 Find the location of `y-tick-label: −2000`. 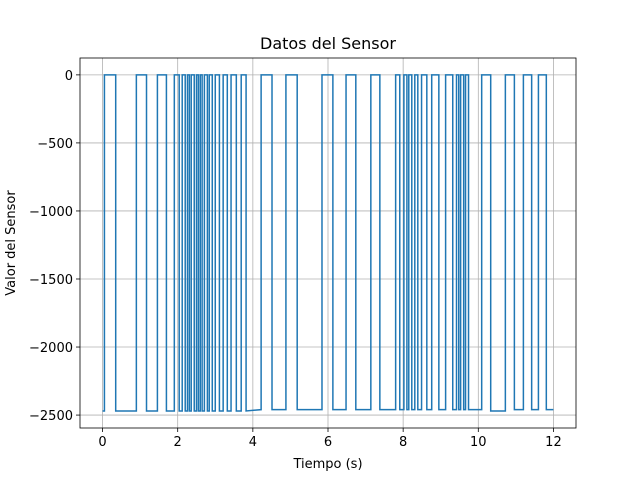

y-tick-label: −2000 is located at coordinates (51, 348).